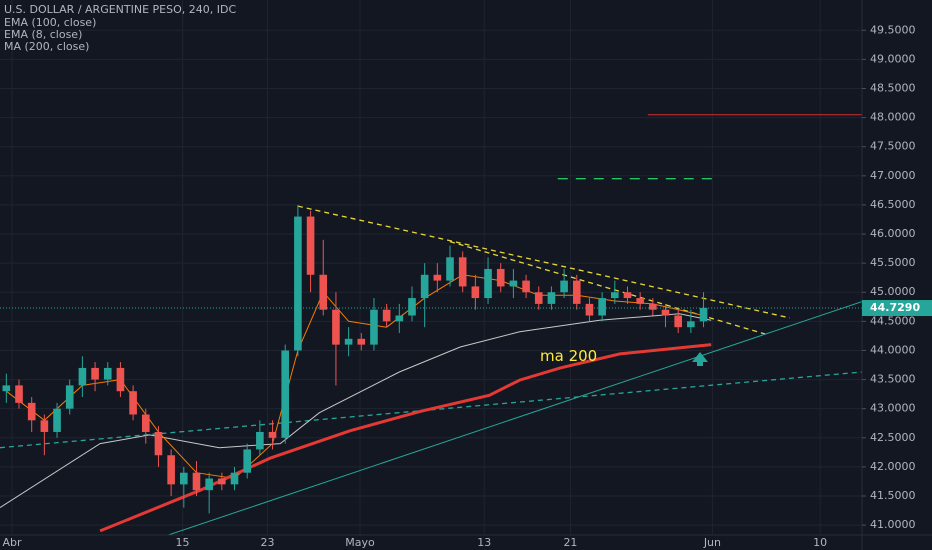  Describe the element at coordinates (893, 495) in the screenshot. I see `y-tick-label: 41.5000` at that location.